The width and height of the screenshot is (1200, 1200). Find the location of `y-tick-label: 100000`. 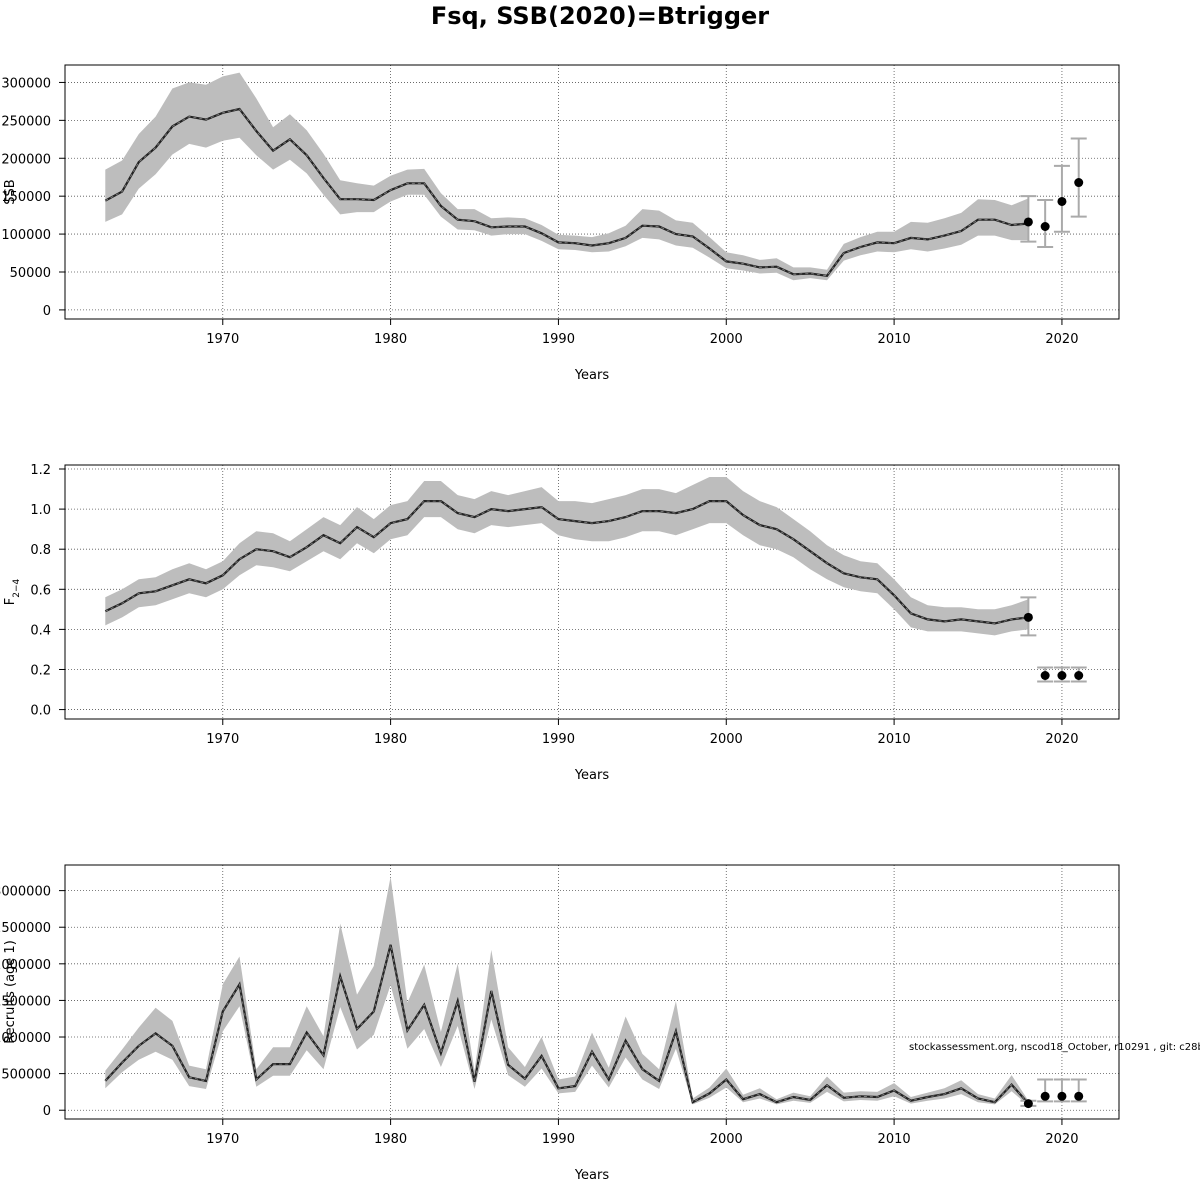

y-tick-label: 100000 is located at coordinates (26, 235).